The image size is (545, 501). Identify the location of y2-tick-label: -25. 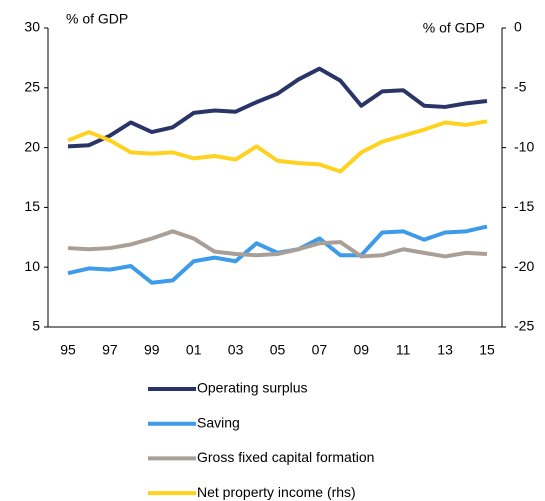
(524, 326).